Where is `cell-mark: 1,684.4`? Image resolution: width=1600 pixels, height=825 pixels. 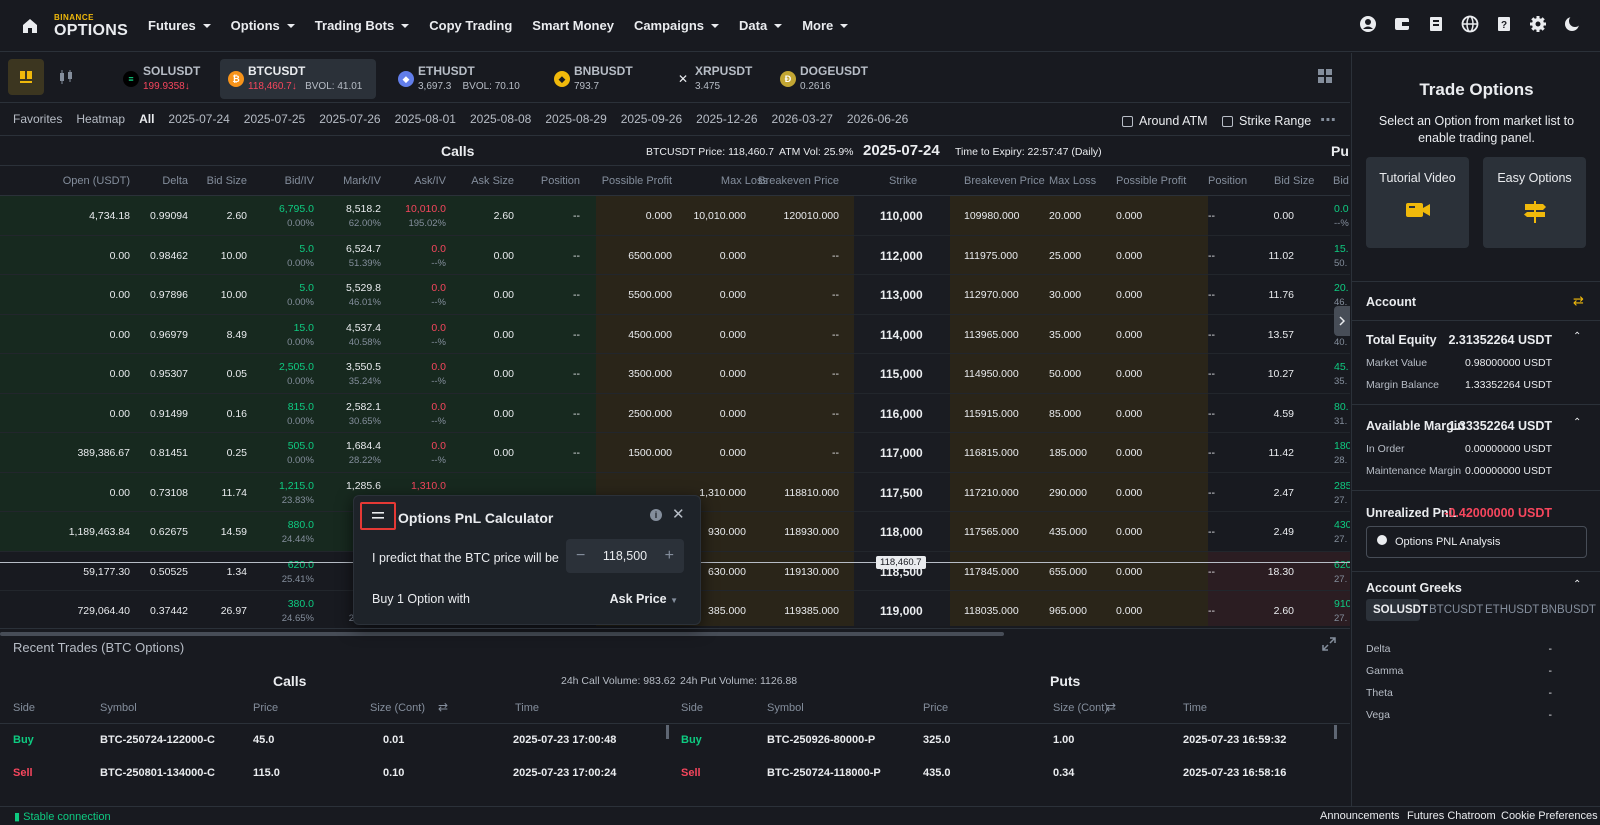 cell-mark: 1,684.4 is located at coordinates (363, 446).